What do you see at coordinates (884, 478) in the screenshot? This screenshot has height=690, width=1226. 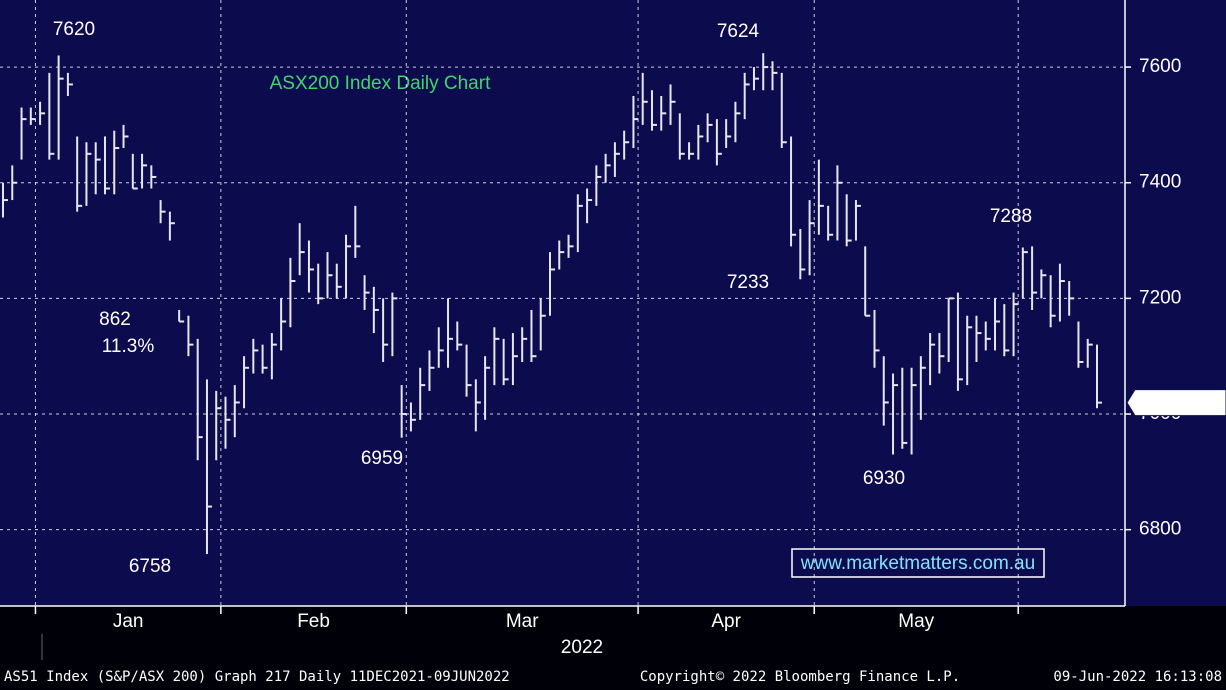 I see `annotation: 6930` at bounding box center [884, 478].